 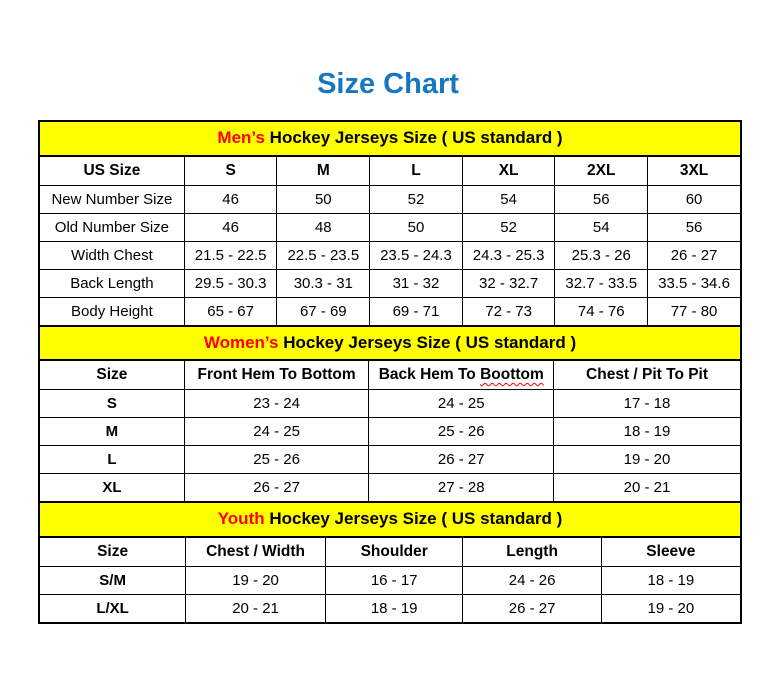 I want to click on band-accent-word: Youth, so click(x=241, y=519).